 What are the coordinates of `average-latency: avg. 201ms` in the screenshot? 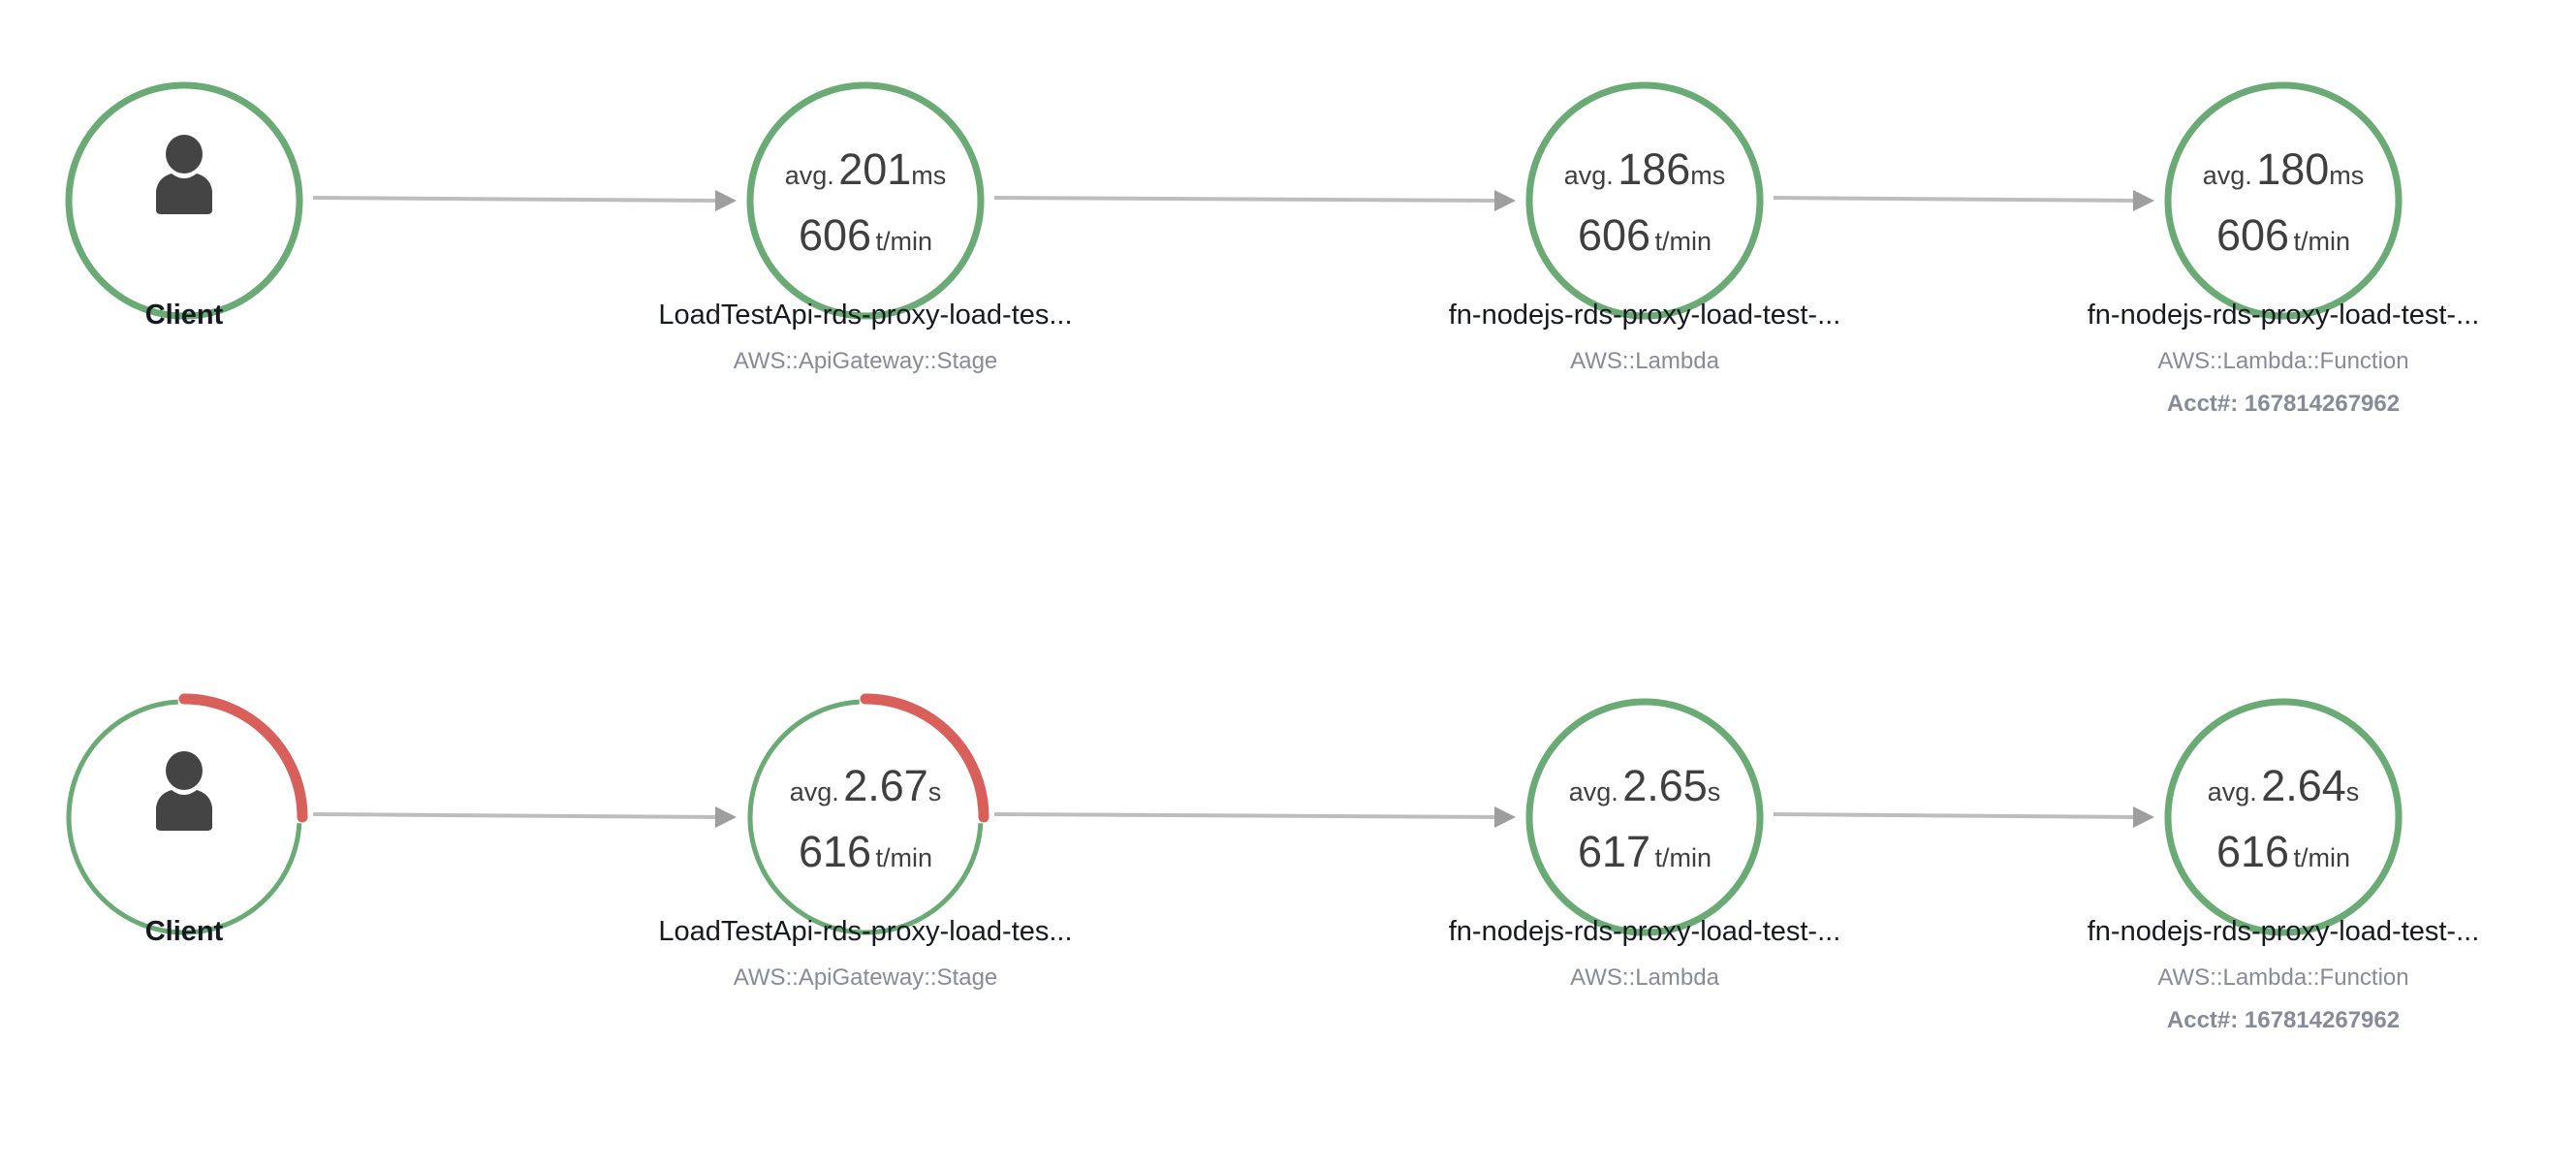 It's located at (865, 170).